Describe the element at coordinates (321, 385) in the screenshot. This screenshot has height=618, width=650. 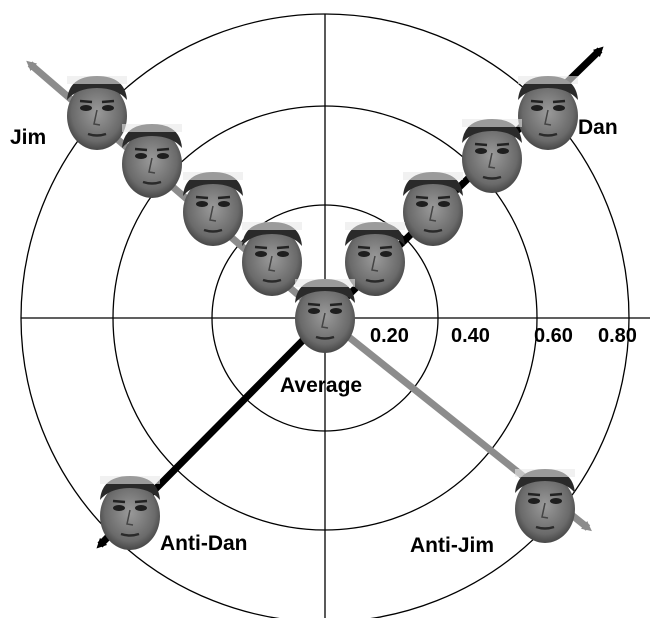
I see `label: Average` at that location.